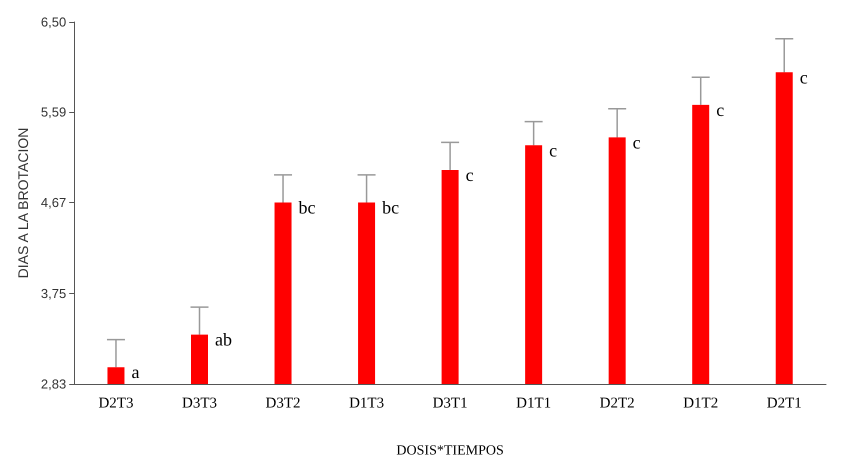 The width and height of the screenshot is (856, 473). What do you see at coordinates (53, 112) in the screenshot?
I see `y-tick-label: 5,59` at bounding box center [53, 112].